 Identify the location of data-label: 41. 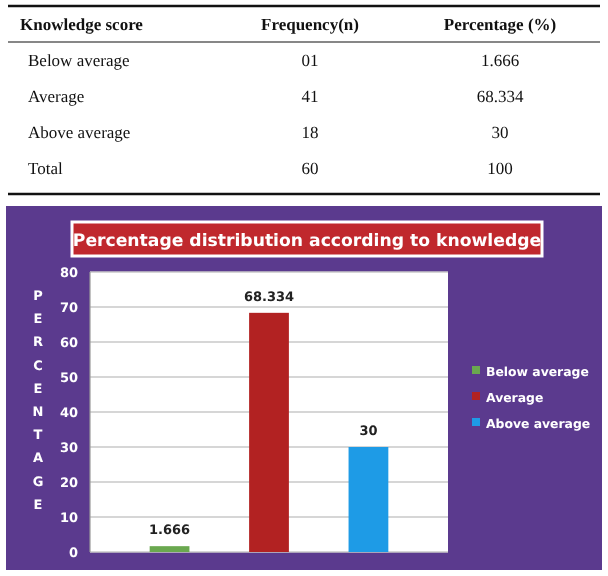
(310, 96).